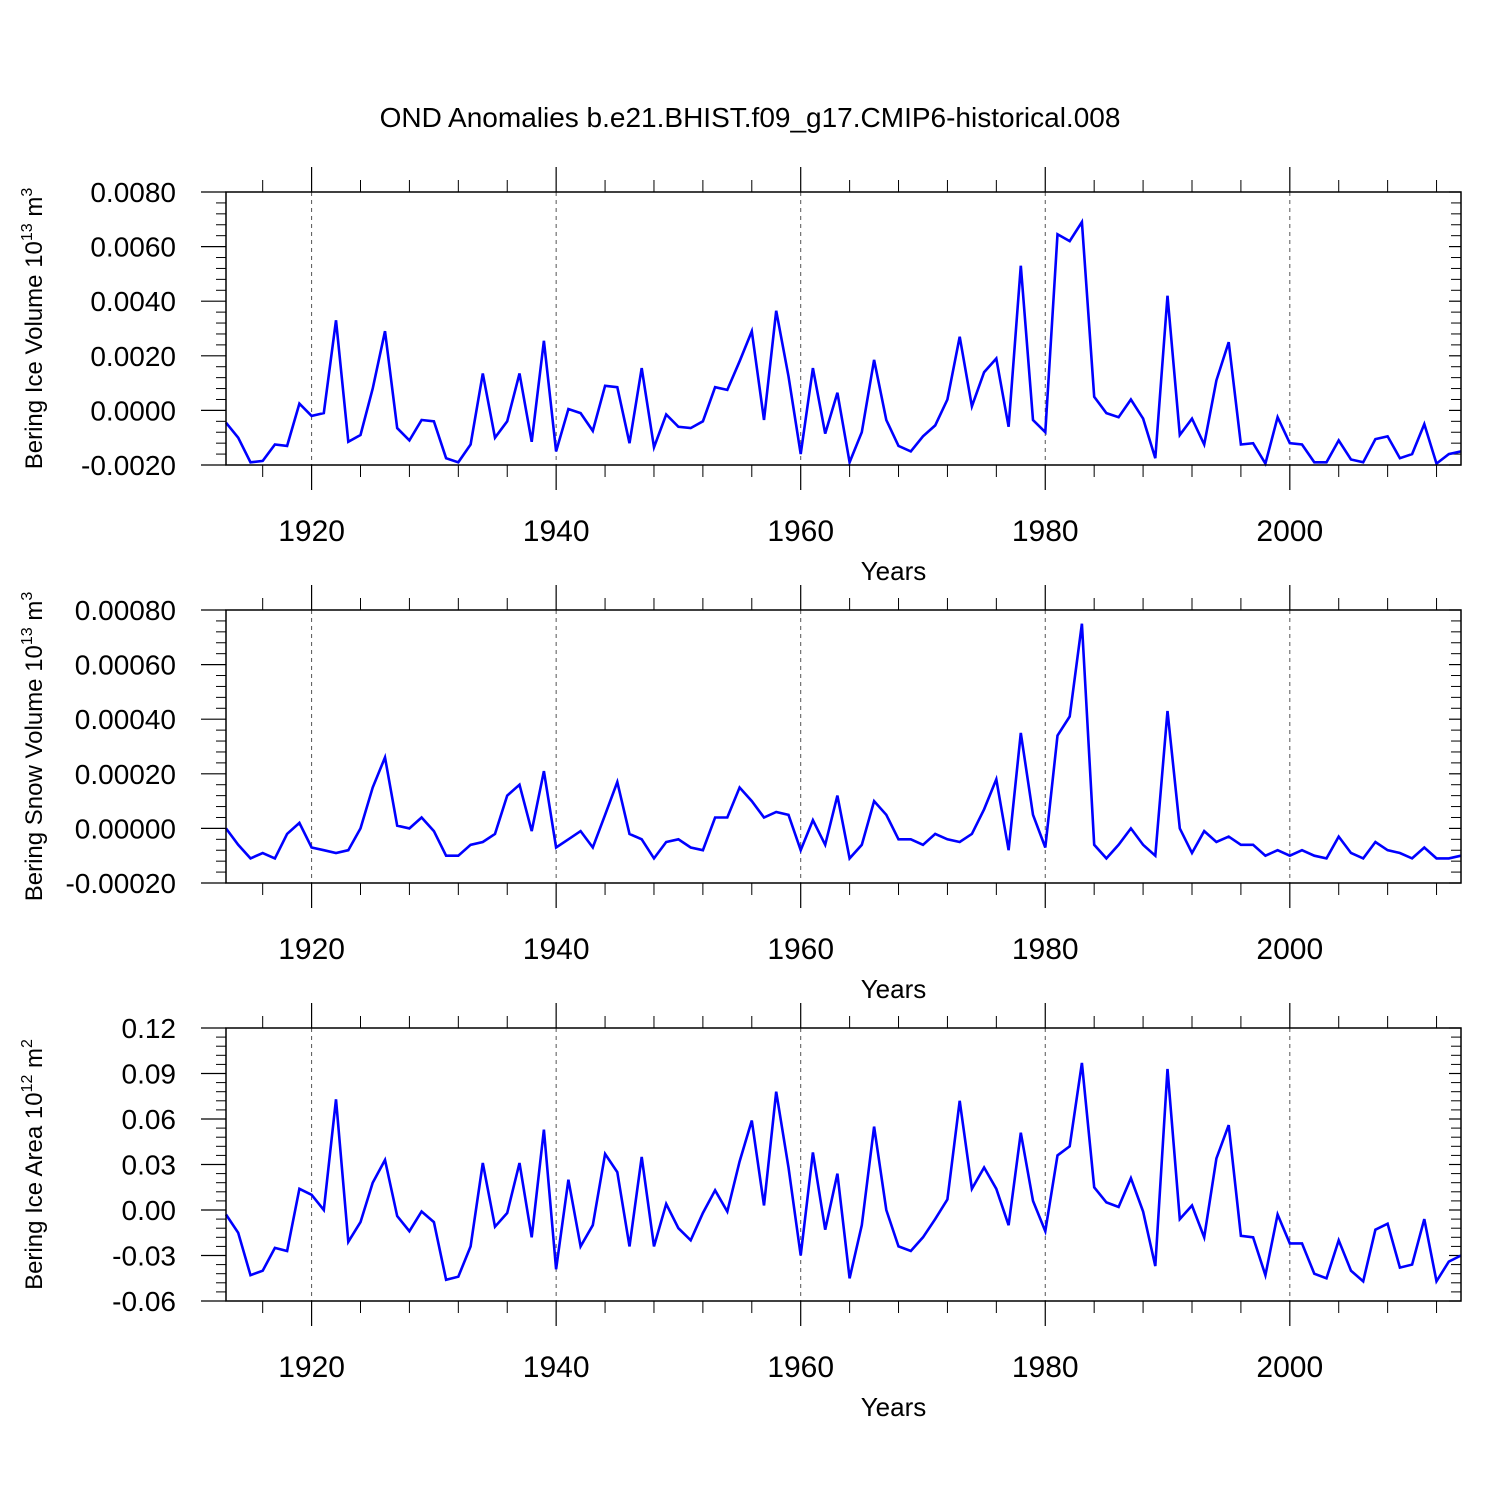  What do you see at coordinates (125, 719) in the screenshot?
I see `y-tick-label: 0.00040` at bounding box center [125, 719].